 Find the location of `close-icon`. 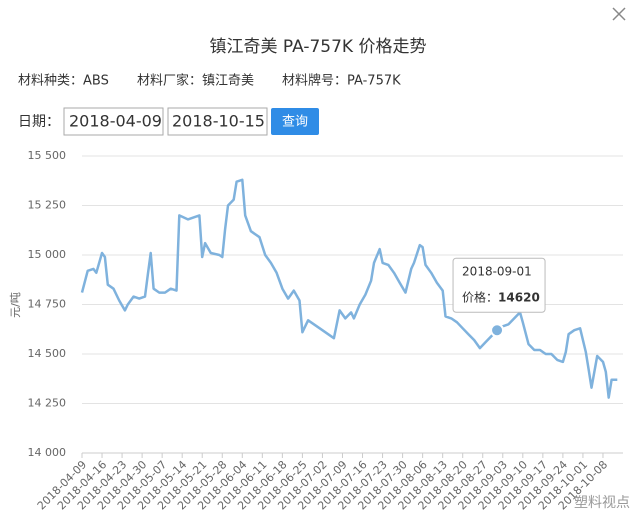

close-icon is located at coordinates (619, 14).